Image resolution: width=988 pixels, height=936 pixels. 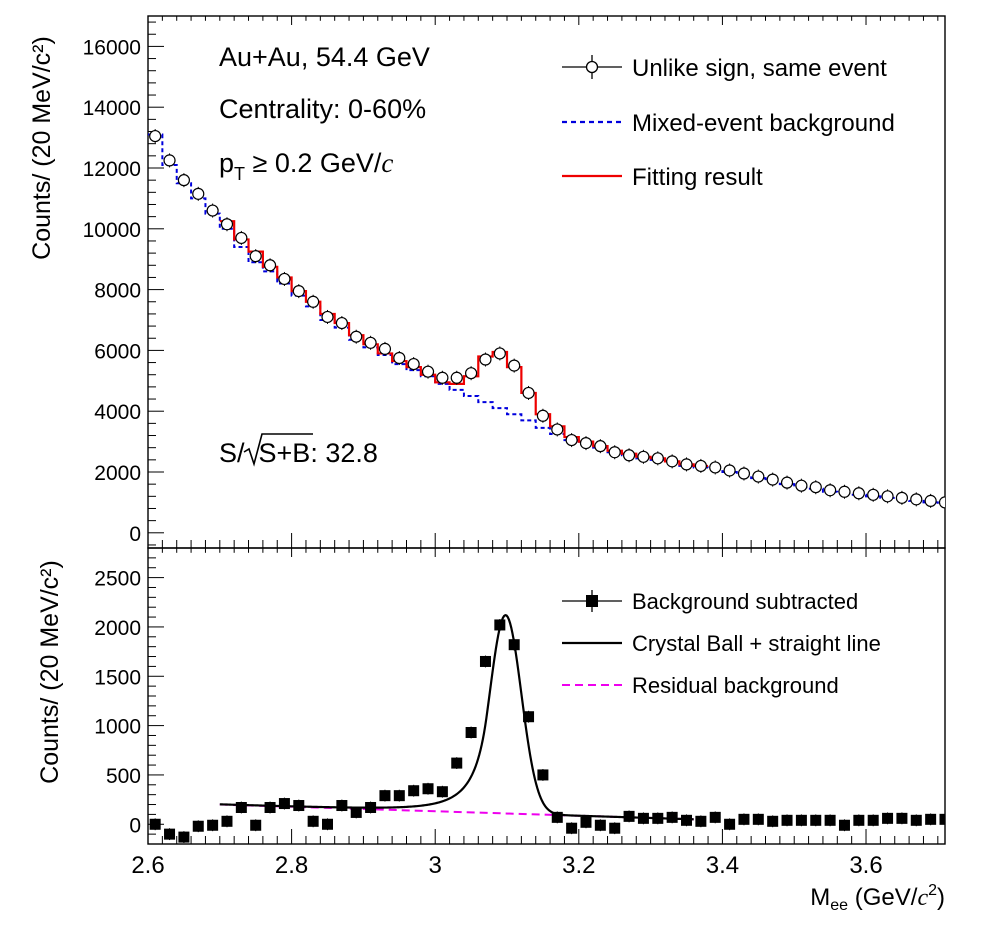 What do you see at coordinates (147, 865) in the screenshot?
I see `x-tick-label: 2.6` at bounding box center [147, 865].